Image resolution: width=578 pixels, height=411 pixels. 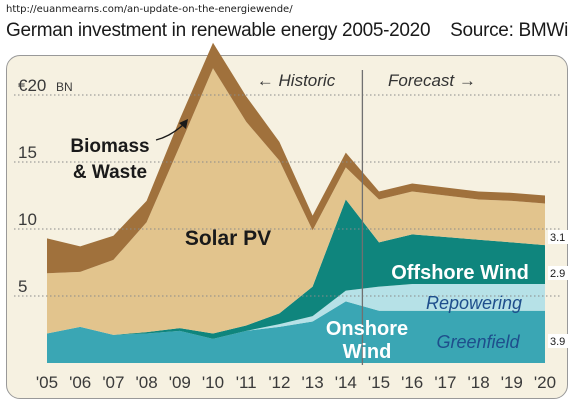 What do you see at coordinates (27, 219) in the screenshot?
I see `y-tick-label: 10` at bounding box center [27, 219].